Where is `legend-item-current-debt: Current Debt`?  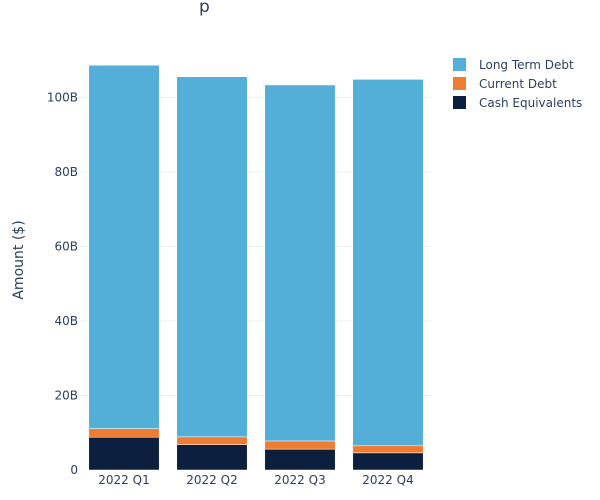
legend-item-current-debt: Current Debt is located at coordinates (505, 84).